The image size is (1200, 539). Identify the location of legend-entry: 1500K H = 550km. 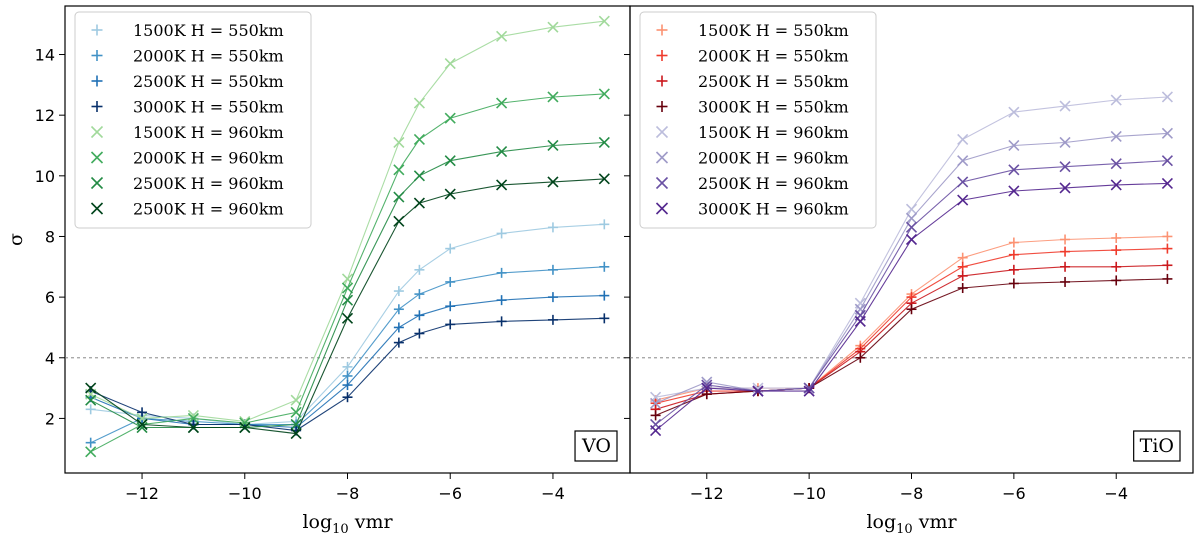
(208, 30).